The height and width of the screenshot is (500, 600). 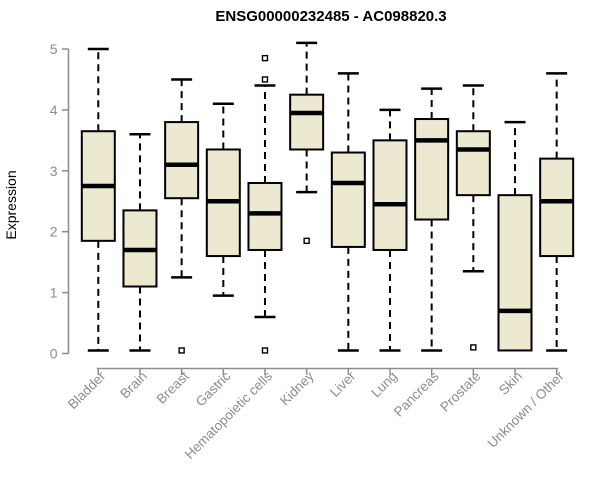 What do you see at coordinates (297, 388) in the screenshot?
I see `x-category-label: Kidney` at bounding box center [297, 388].